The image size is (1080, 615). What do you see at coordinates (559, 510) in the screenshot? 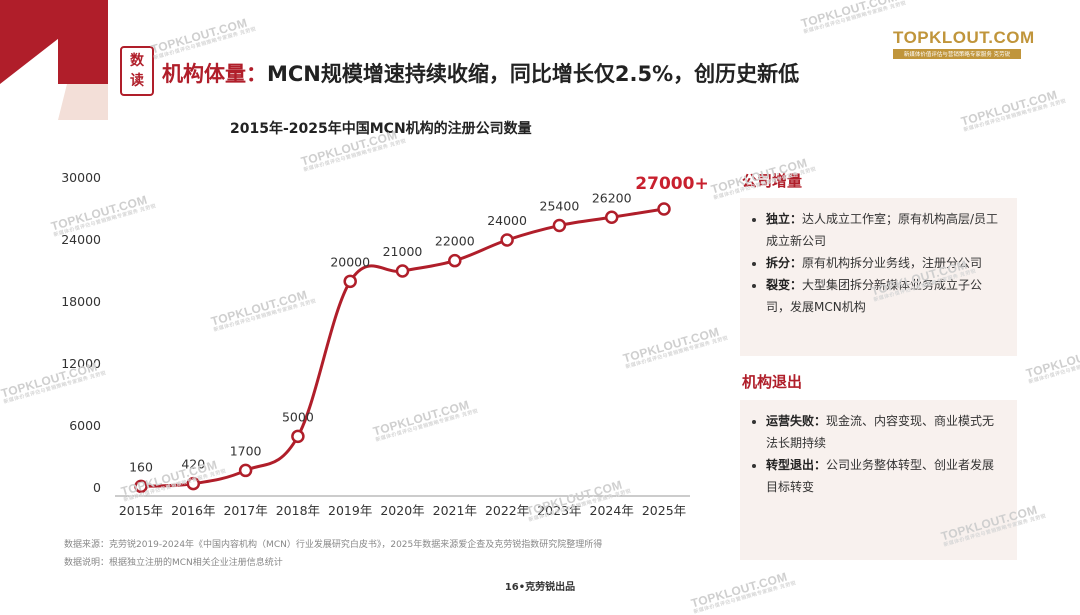
I see `x-tick-label: 2023年` at bounding box center [559, 510].